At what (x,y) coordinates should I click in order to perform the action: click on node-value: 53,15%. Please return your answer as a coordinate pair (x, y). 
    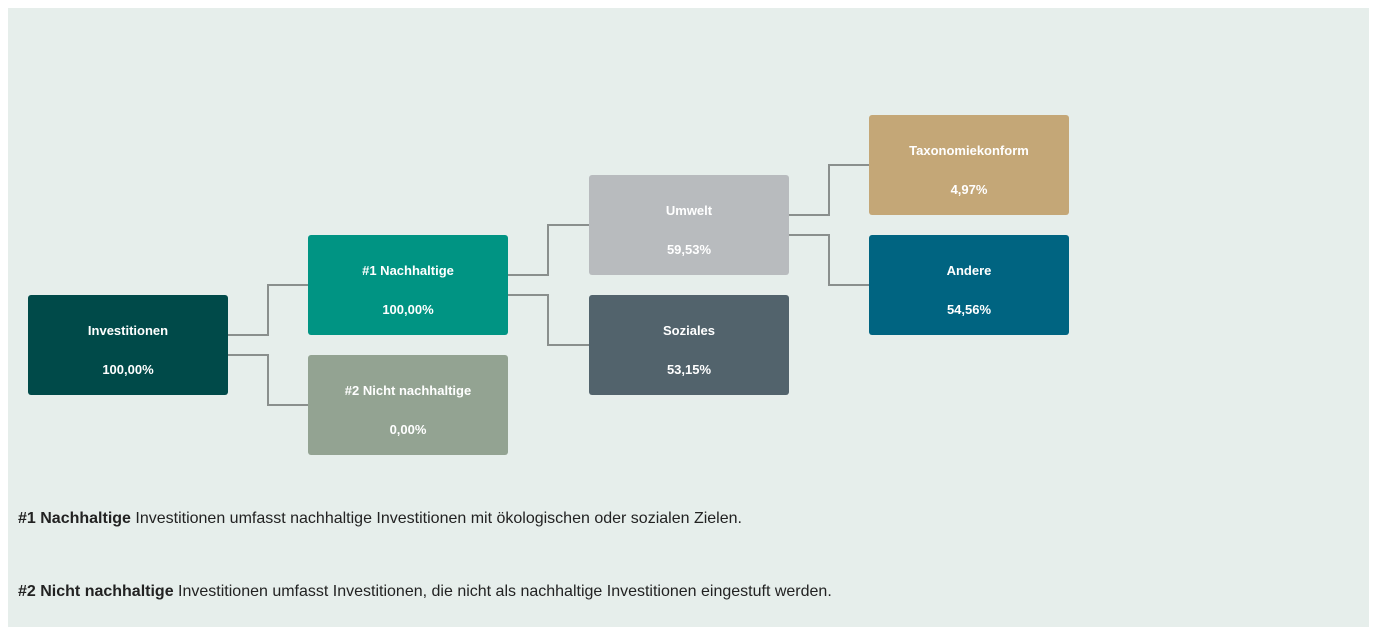
    Looking at the image, I should click on (689, 369).